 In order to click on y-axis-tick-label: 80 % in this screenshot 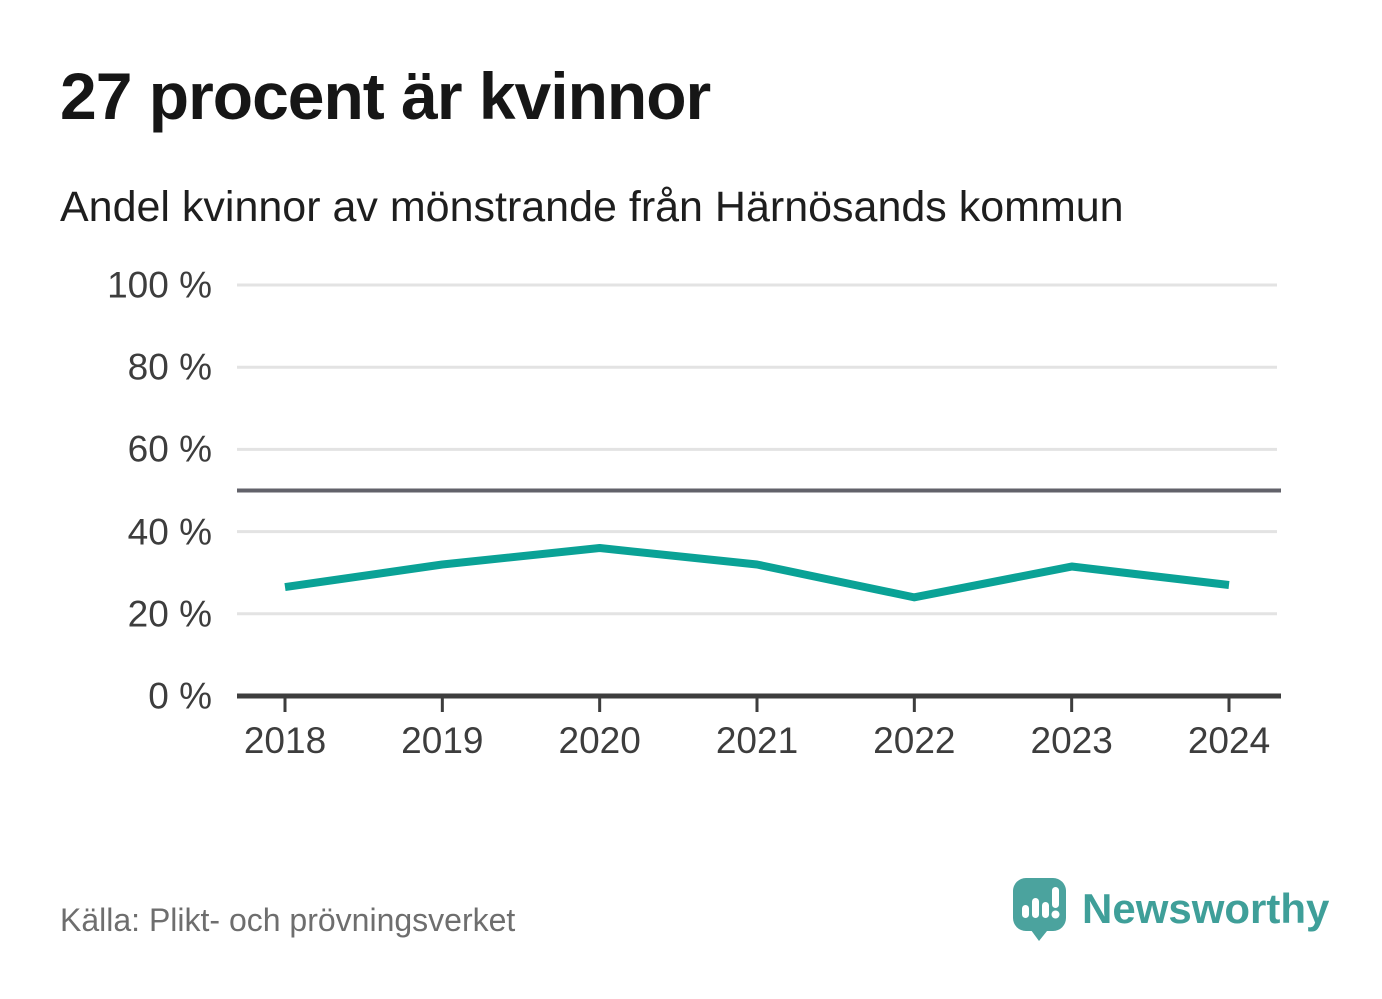, I will do `click(169, 367)`.